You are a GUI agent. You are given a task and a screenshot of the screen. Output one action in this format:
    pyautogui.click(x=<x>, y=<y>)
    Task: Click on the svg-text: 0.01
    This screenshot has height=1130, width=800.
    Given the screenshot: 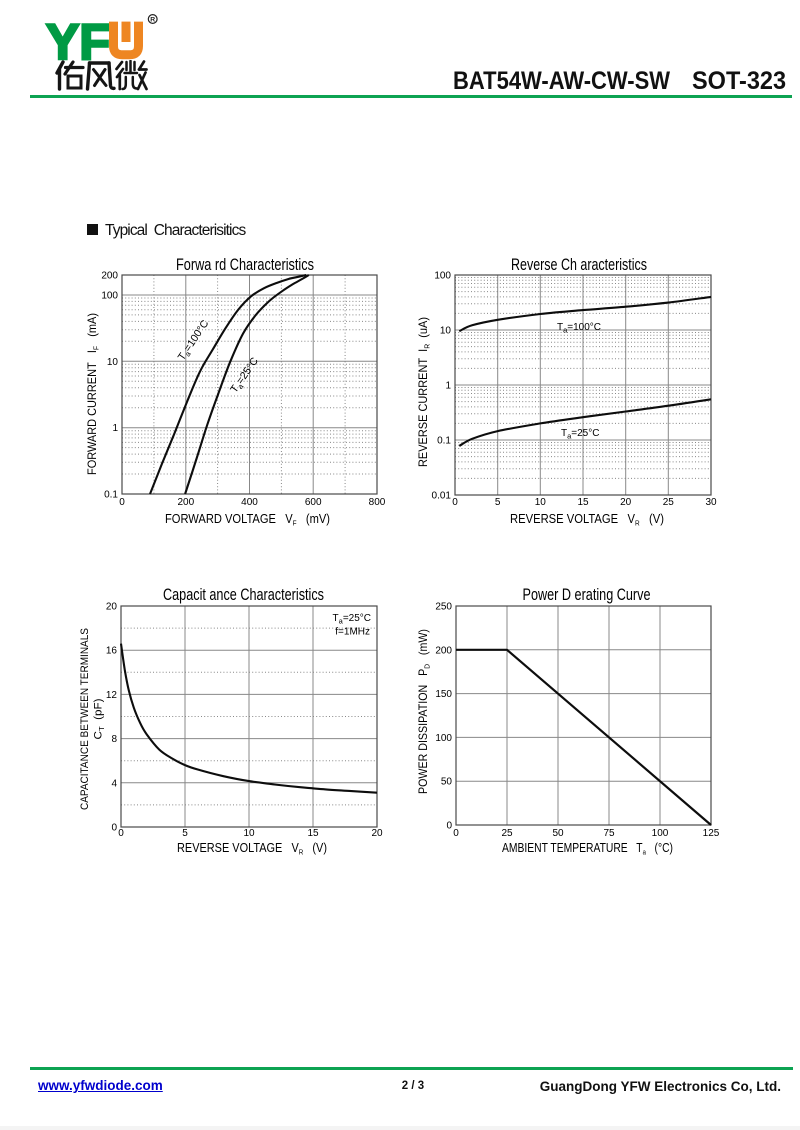 What is the action you would take?
    pyautogui.click(x=442, y=496)
    